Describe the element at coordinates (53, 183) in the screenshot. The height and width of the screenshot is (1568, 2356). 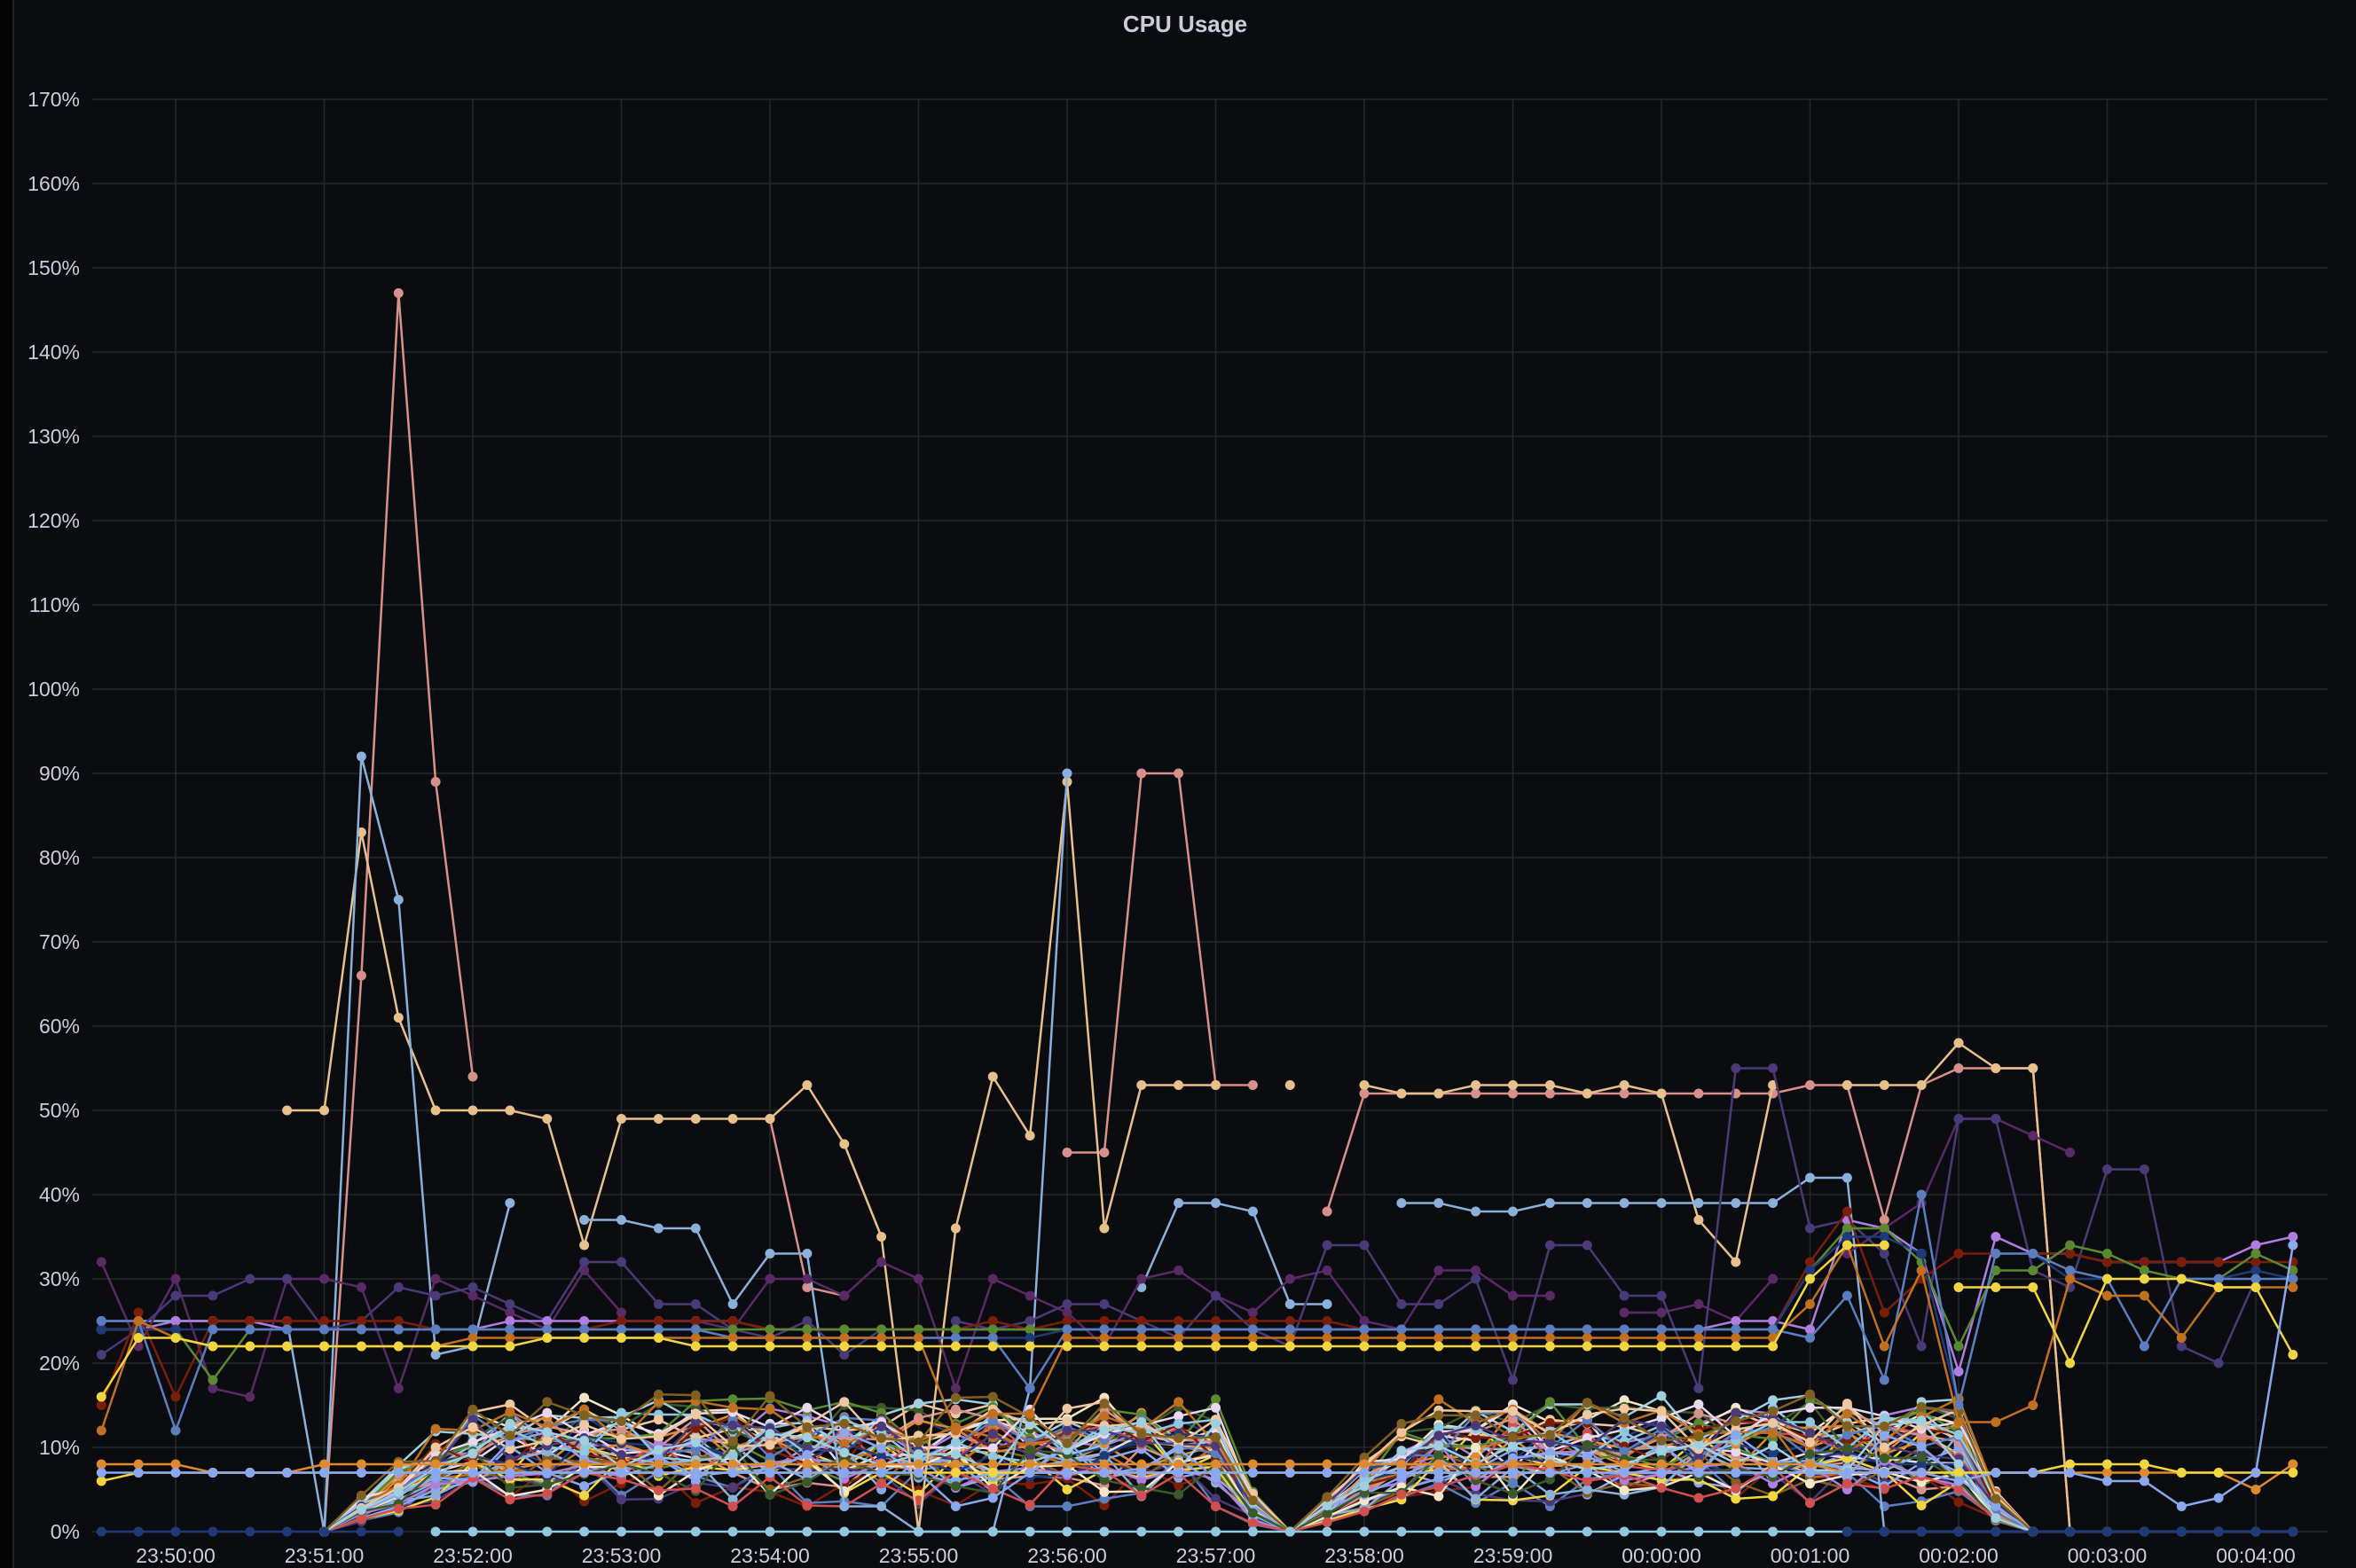
I see `y-axis-tick-label: 160%` at that location.